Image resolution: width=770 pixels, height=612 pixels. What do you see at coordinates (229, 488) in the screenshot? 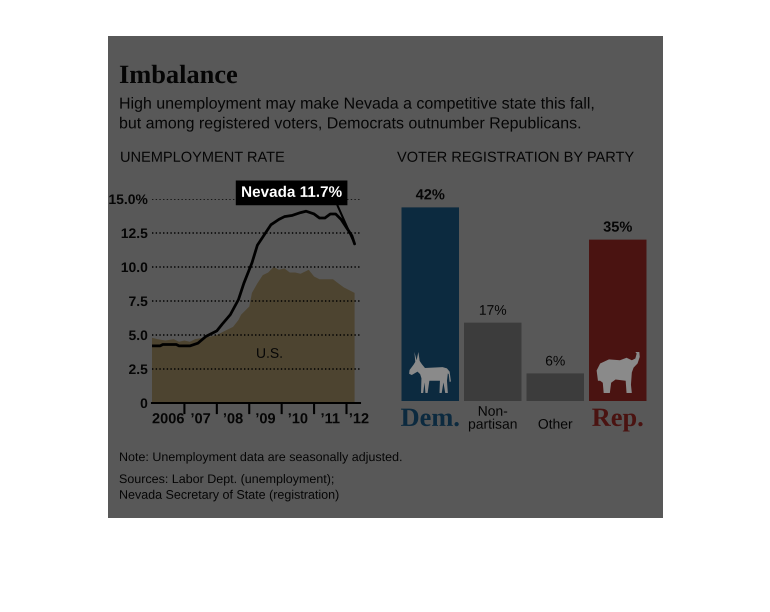
I see `source-note: Sources: Labor Dept. (unemployment); Nevada Secretary of State (registration)` at bounding box center [229, 488].